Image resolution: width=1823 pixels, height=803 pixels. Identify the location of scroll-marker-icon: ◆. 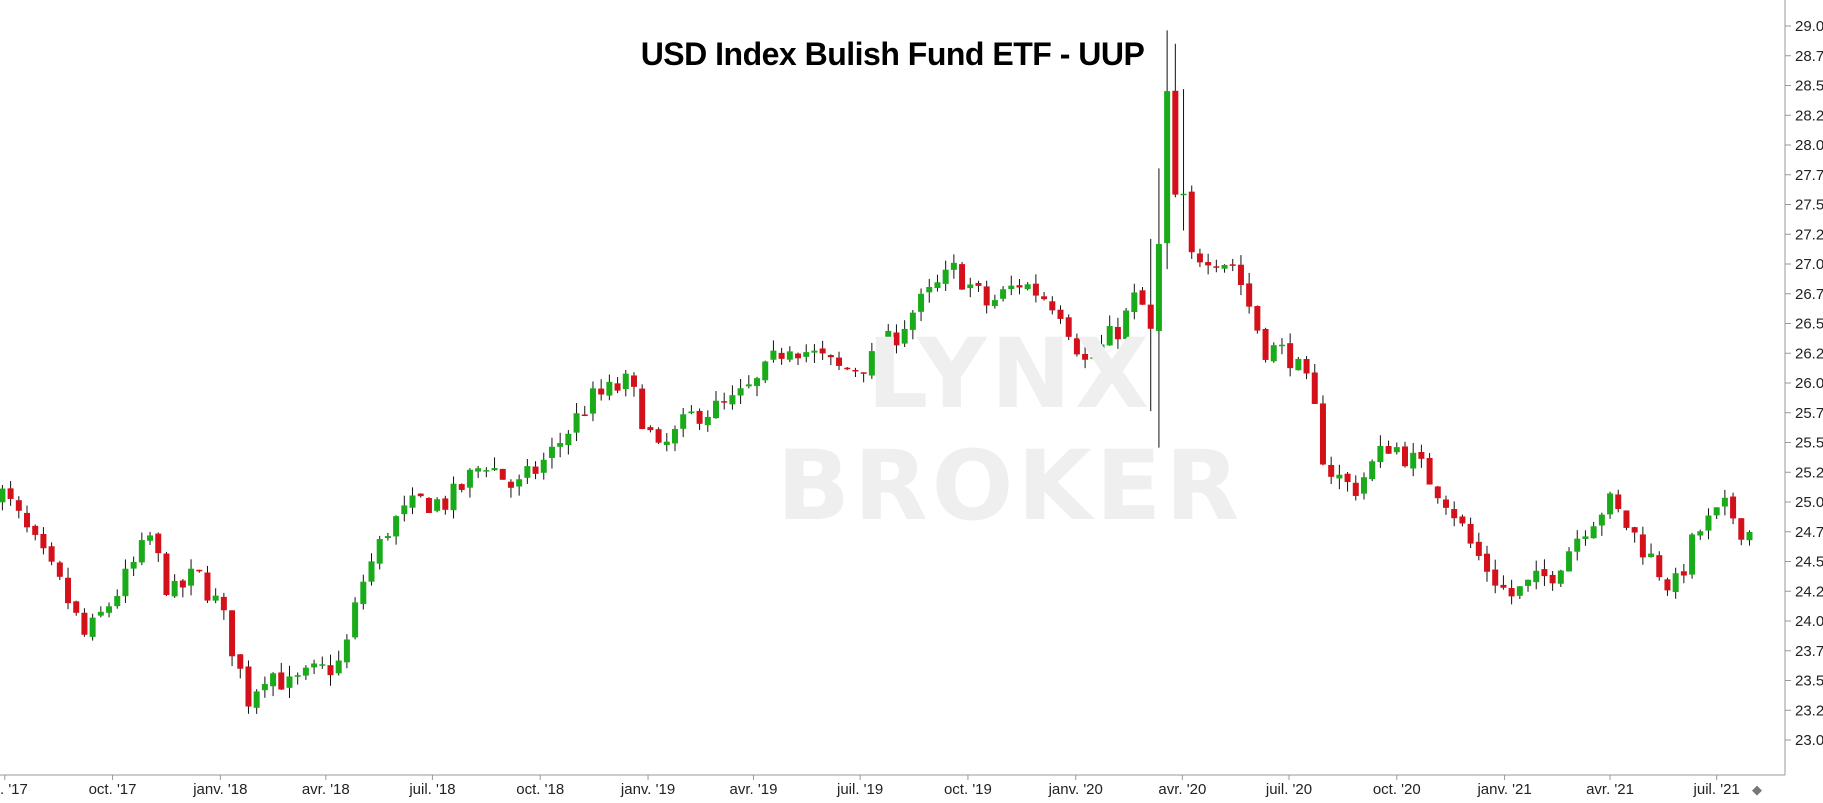
(1757, 789).